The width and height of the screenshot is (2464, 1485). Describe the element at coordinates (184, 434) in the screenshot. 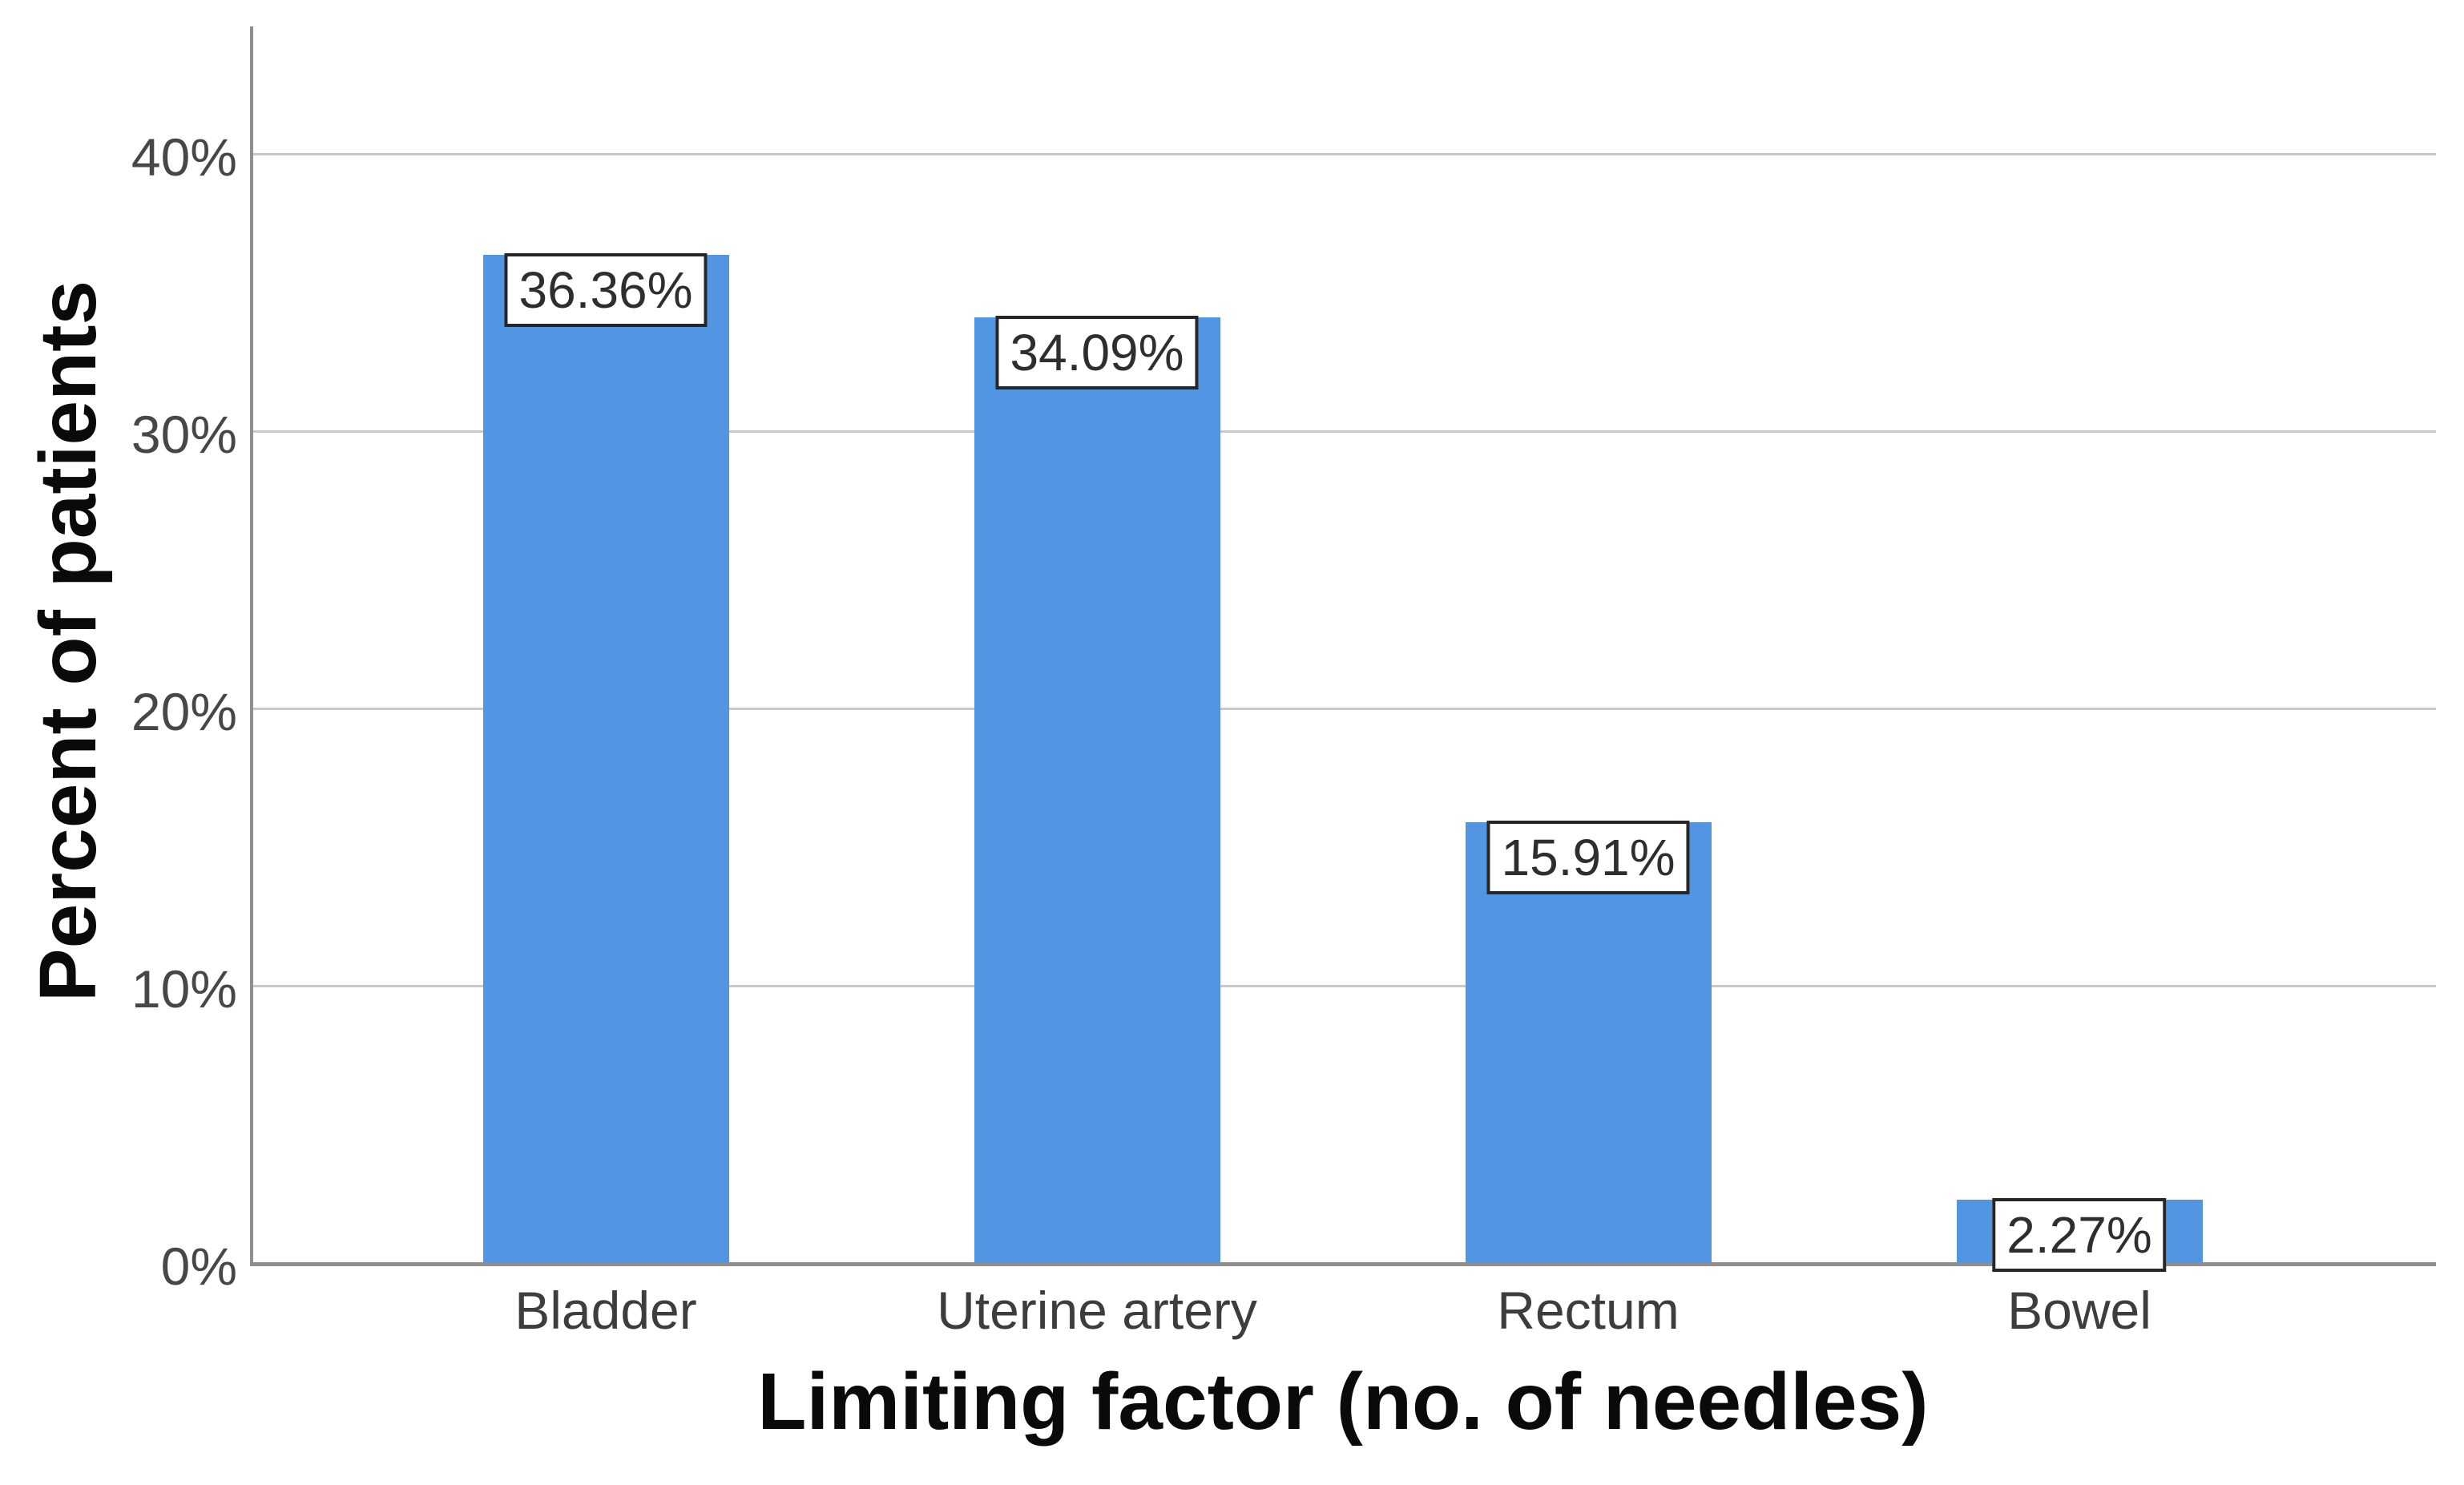

I see `y-tick-label: 30%` at that location.